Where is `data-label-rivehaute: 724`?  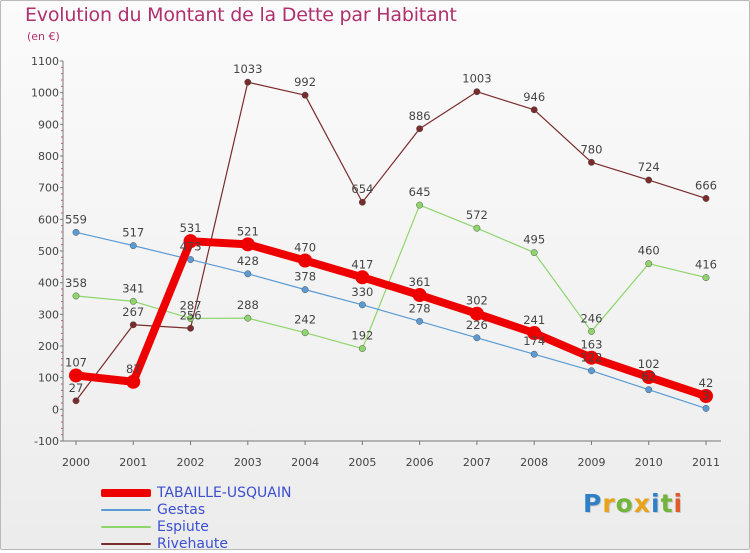
data-label-rivehaute: 724 is located at coordinates (649, 167).